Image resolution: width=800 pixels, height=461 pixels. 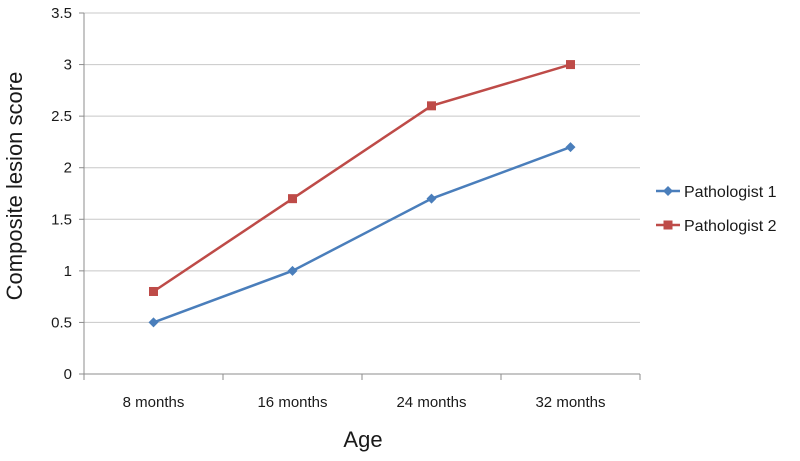 I want to click on legend-item: Pathologist 2, so click(x=716, y=226).